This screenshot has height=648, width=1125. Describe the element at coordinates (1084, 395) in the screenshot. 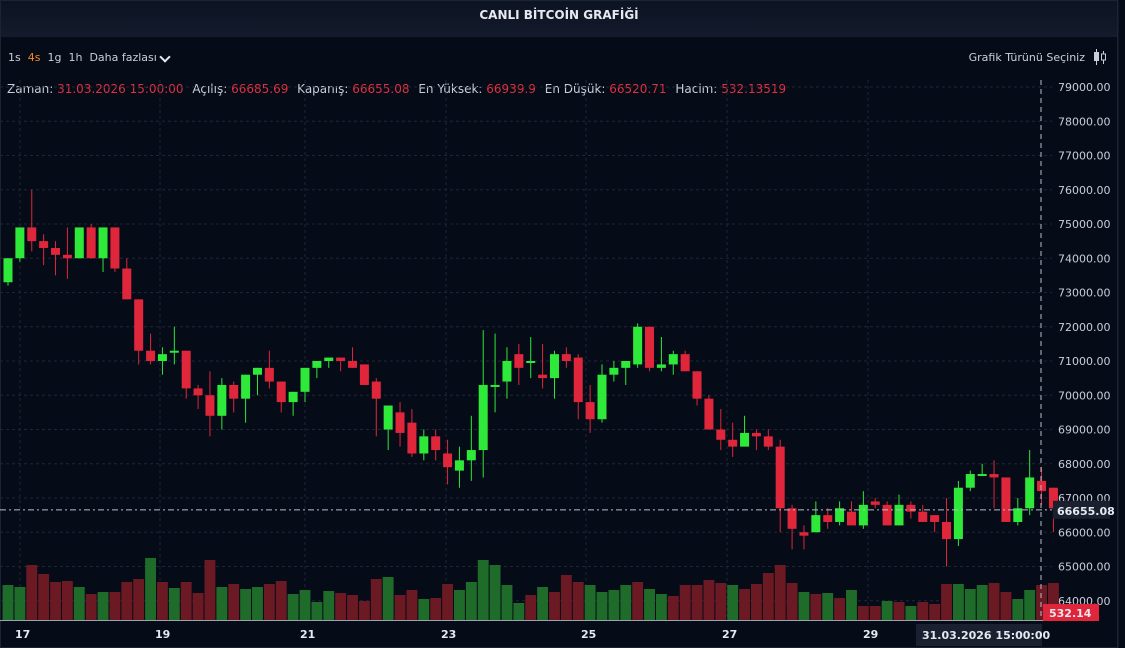

I see `y-tick-label: 70000.00` at that location.